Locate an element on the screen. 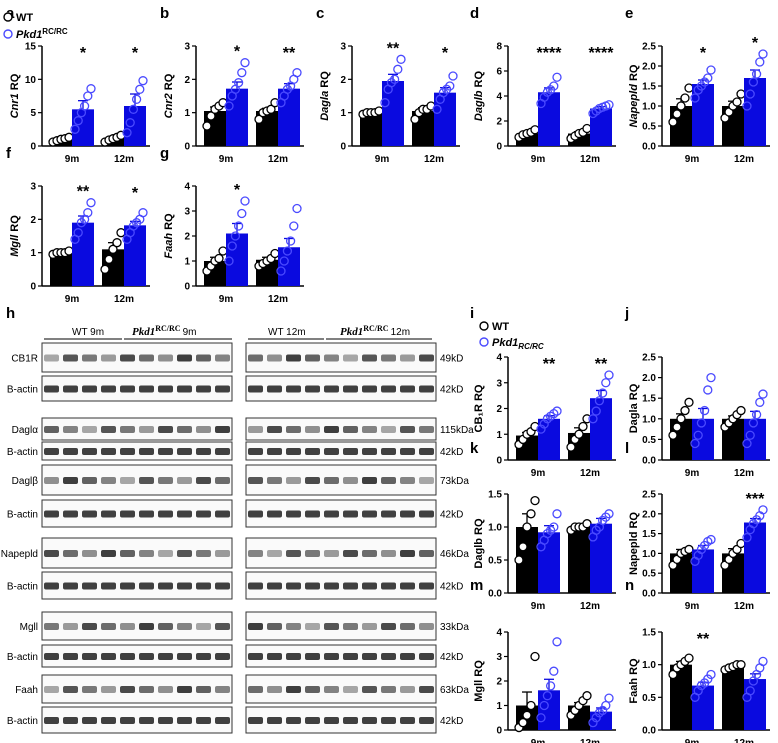 Image resolution: width=778 pixels, height=743 pixels. significance-marker: **** is located at coordinates (602, 53).